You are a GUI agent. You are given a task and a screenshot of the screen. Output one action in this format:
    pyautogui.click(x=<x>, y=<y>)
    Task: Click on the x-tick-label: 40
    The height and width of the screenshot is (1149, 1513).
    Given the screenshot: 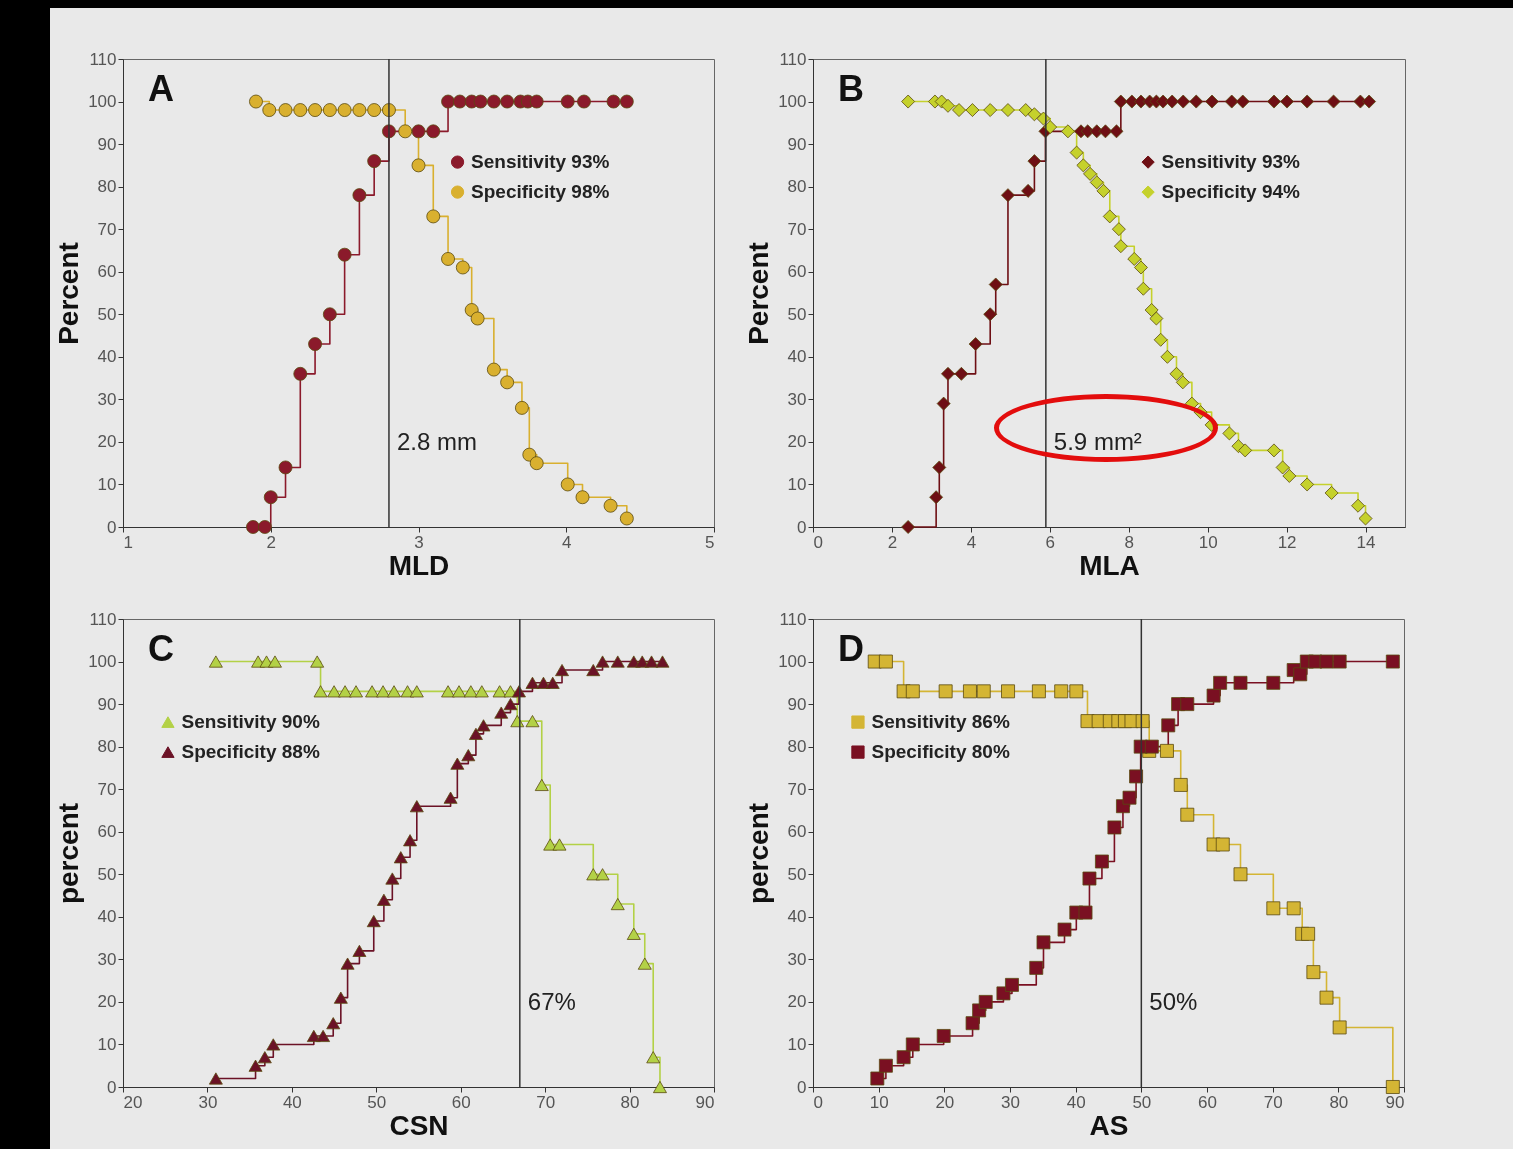 What is the action you would take?
    pyautogui.click(x=292, y=1102)
    